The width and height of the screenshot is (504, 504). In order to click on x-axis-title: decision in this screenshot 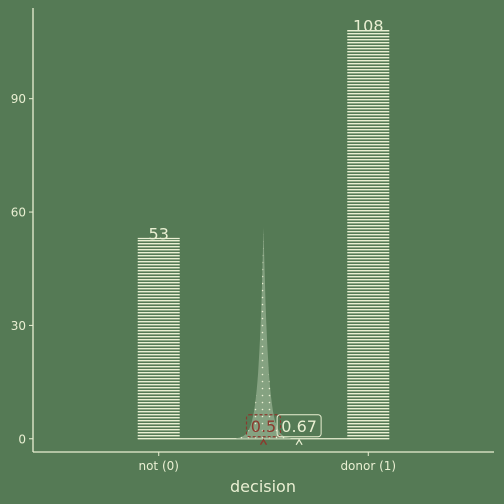, I will do `click(263, 486)`.